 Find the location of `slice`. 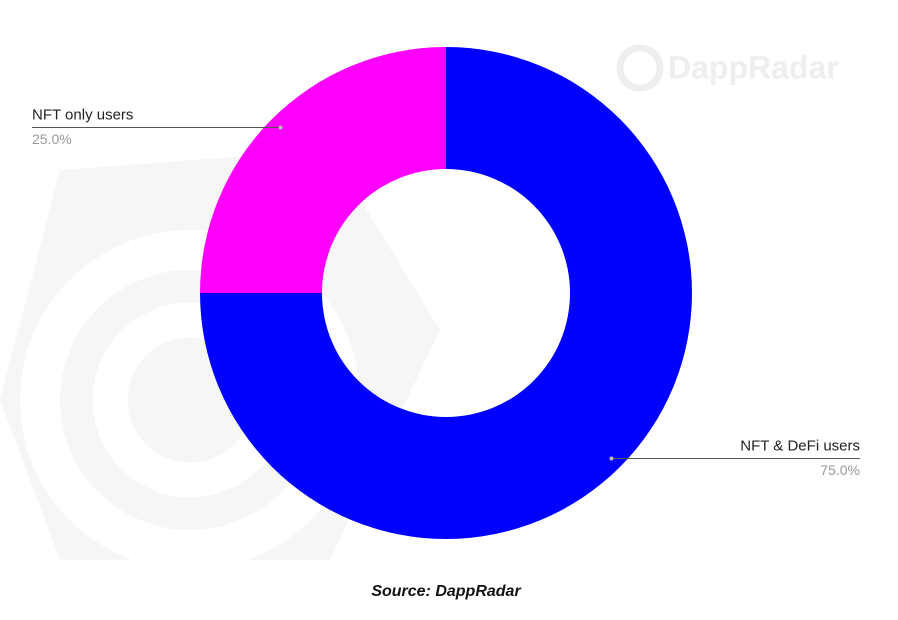

slice is located at coordinates (323, 170).